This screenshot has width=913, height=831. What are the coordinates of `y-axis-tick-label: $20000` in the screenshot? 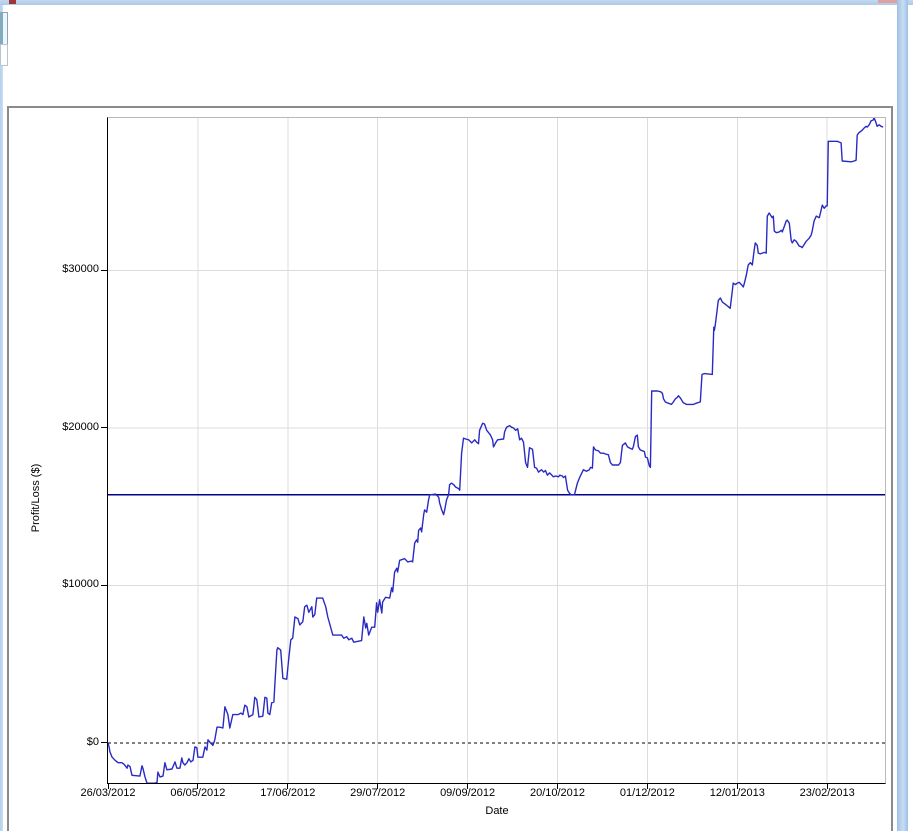 It's located at (80, 426).